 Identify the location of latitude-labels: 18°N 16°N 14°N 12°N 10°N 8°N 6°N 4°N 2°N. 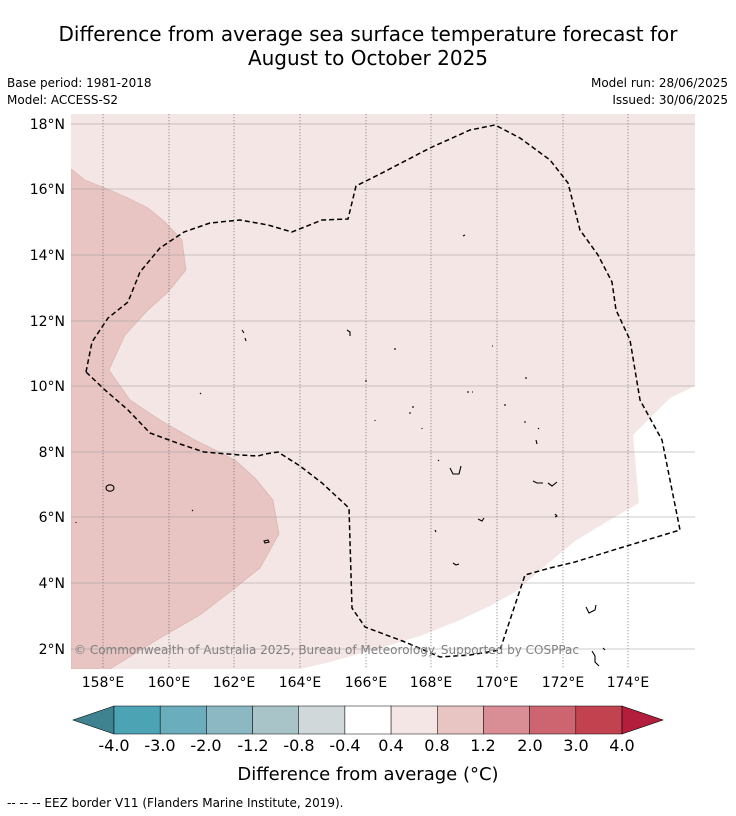
(47, 387).